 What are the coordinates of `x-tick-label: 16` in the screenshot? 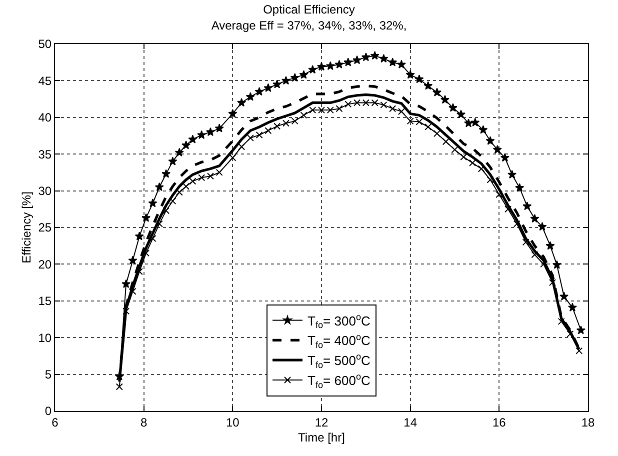 It's located at (499, 422).